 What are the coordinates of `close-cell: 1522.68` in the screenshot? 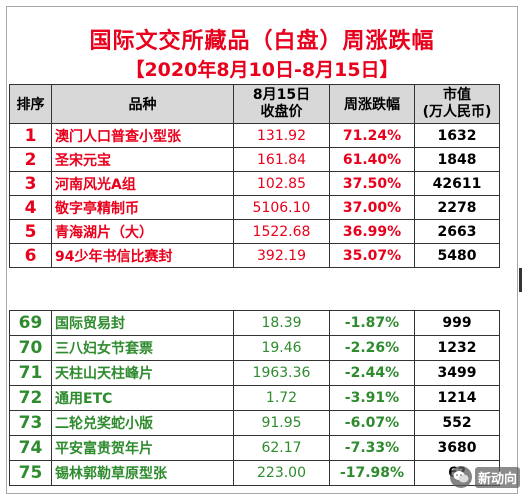 It's located at (281, 231).